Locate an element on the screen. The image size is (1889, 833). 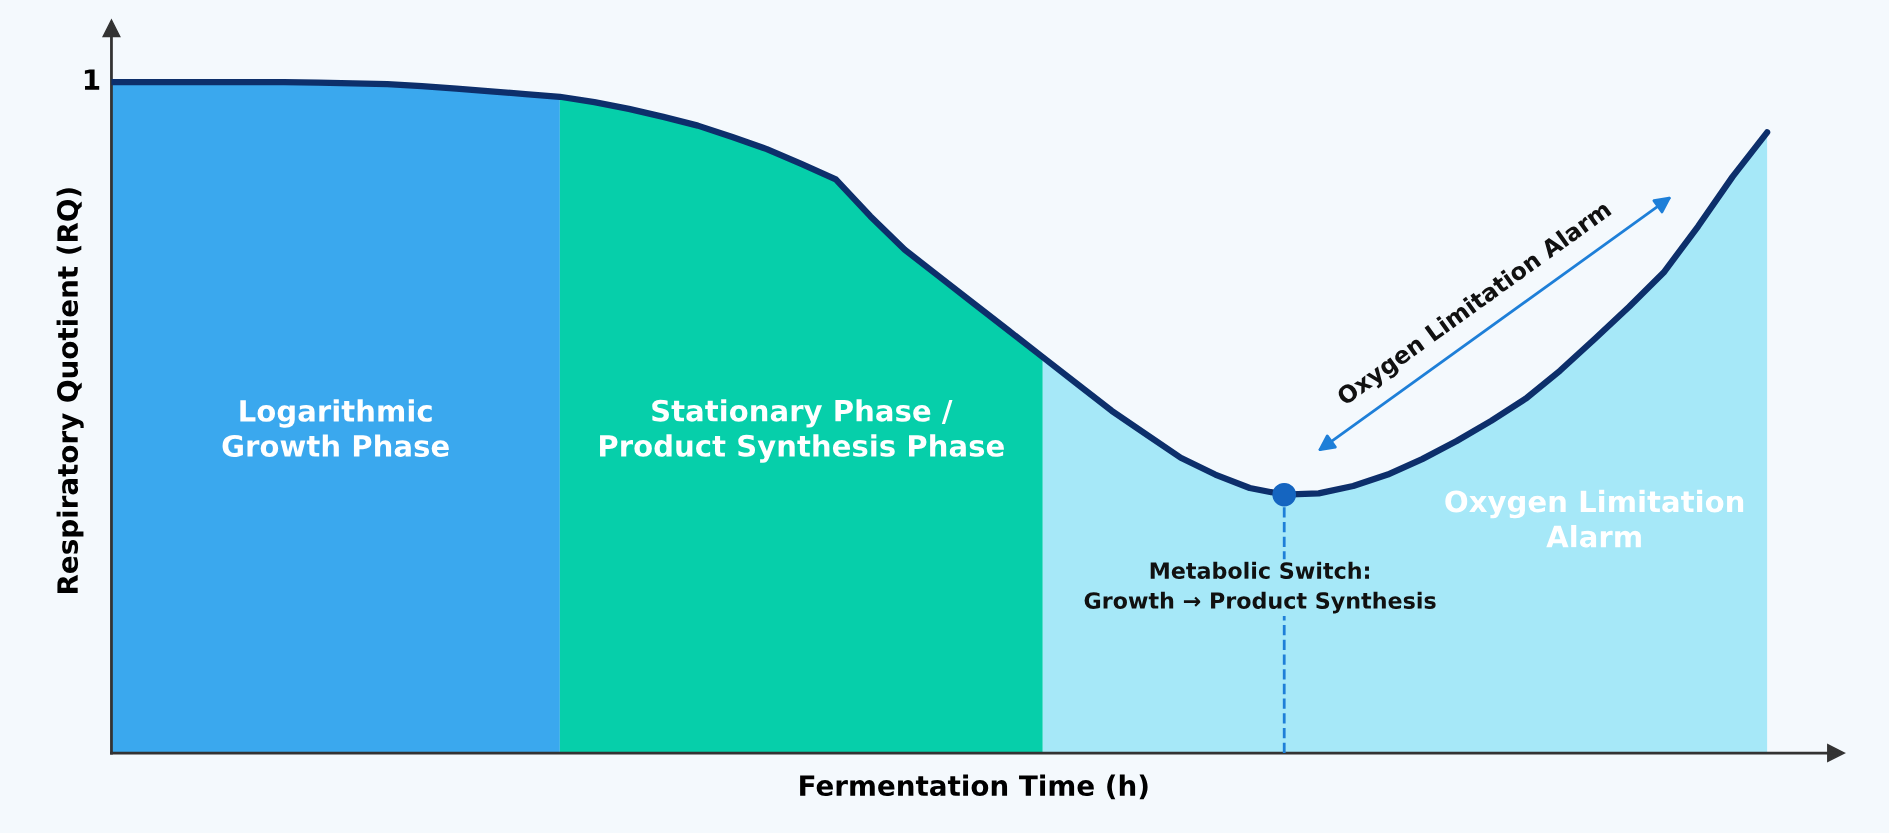
x-axis-title: Fermentation Time (h) is located at coordinates (974, 787).